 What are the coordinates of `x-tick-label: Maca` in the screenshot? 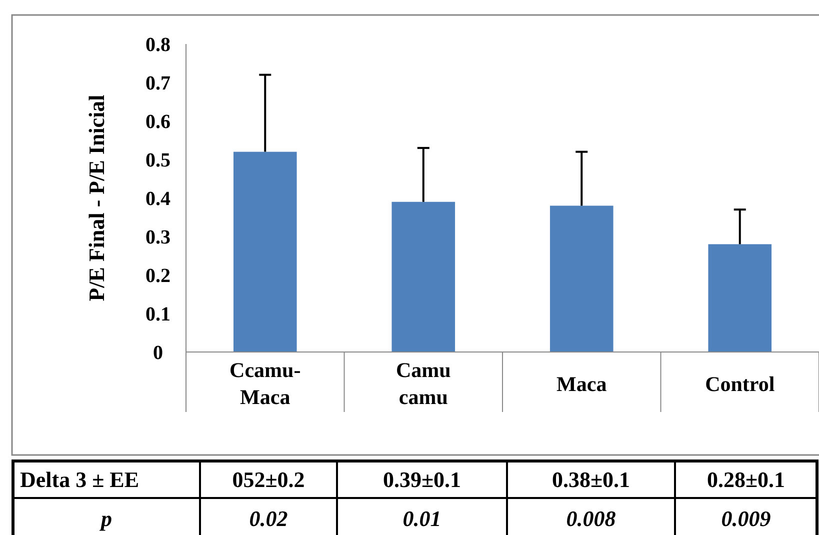 It's located at (582, 384).